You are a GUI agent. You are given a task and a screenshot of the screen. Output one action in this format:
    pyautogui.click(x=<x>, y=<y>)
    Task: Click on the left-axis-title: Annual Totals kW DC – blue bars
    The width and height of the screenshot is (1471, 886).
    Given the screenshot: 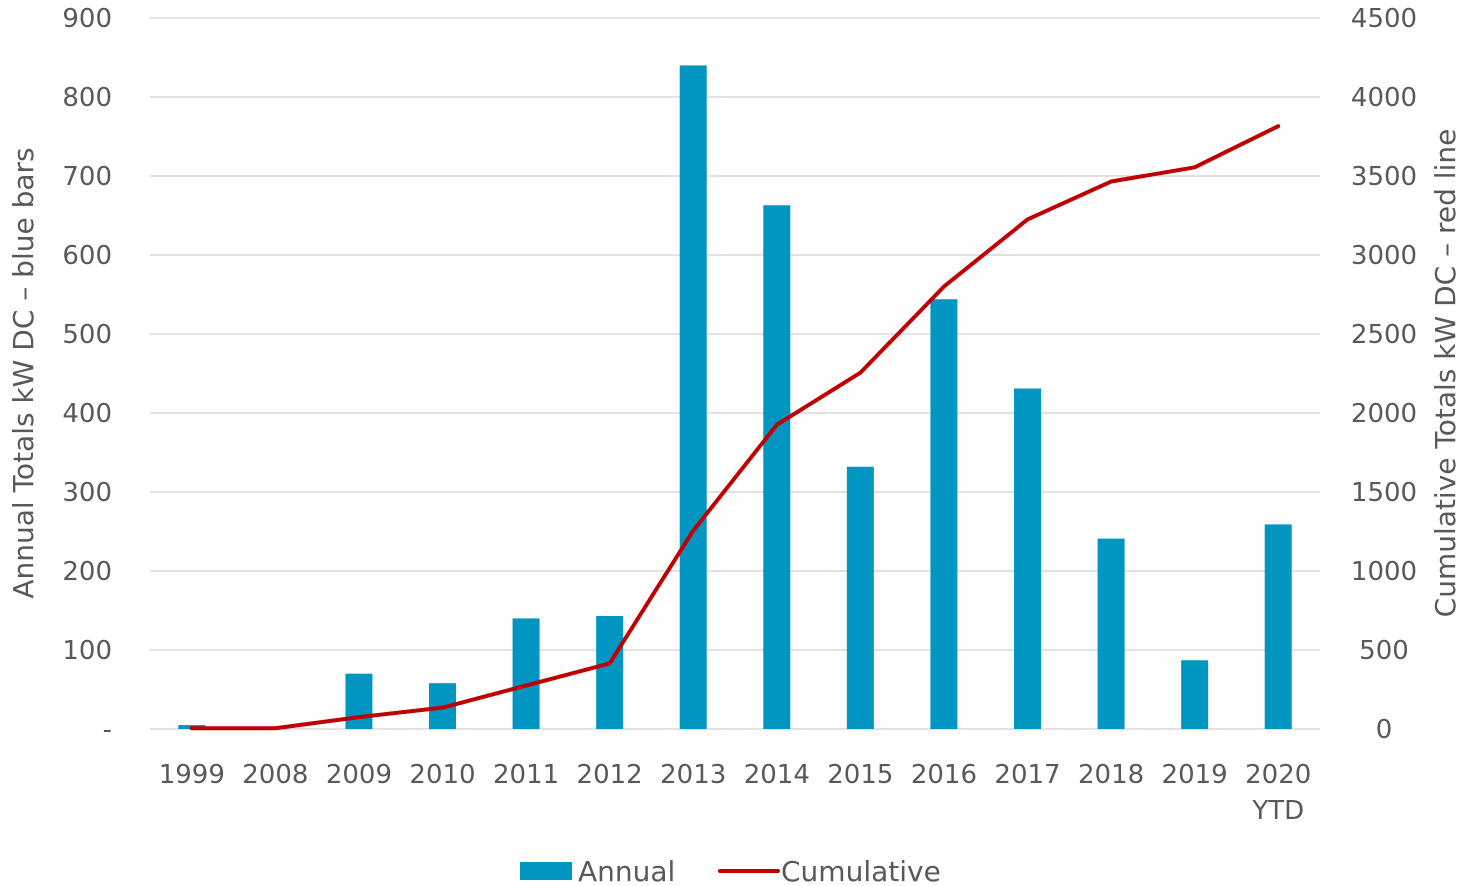 What is the action you would take?
    pyautogui.click(x=23, y=372)
    